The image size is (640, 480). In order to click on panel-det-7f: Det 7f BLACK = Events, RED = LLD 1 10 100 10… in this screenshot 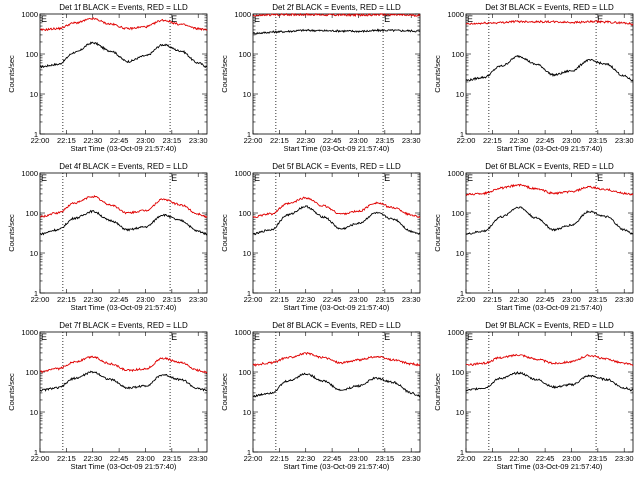, I will do `click(107, 396)`.